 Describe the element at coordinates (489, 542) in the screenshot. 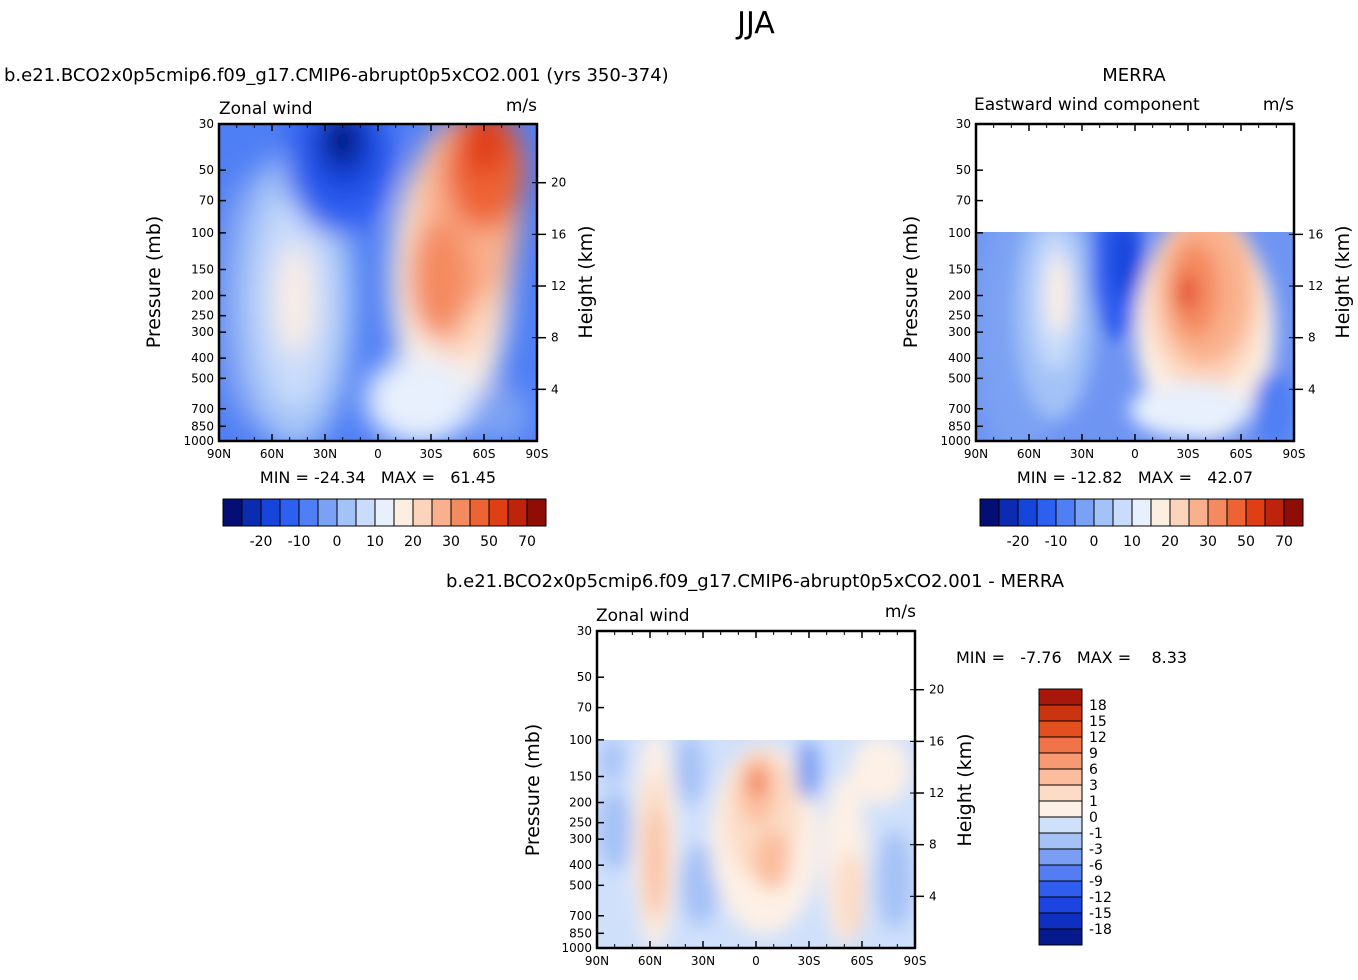

I see `colorbar-label: 50` at that location.